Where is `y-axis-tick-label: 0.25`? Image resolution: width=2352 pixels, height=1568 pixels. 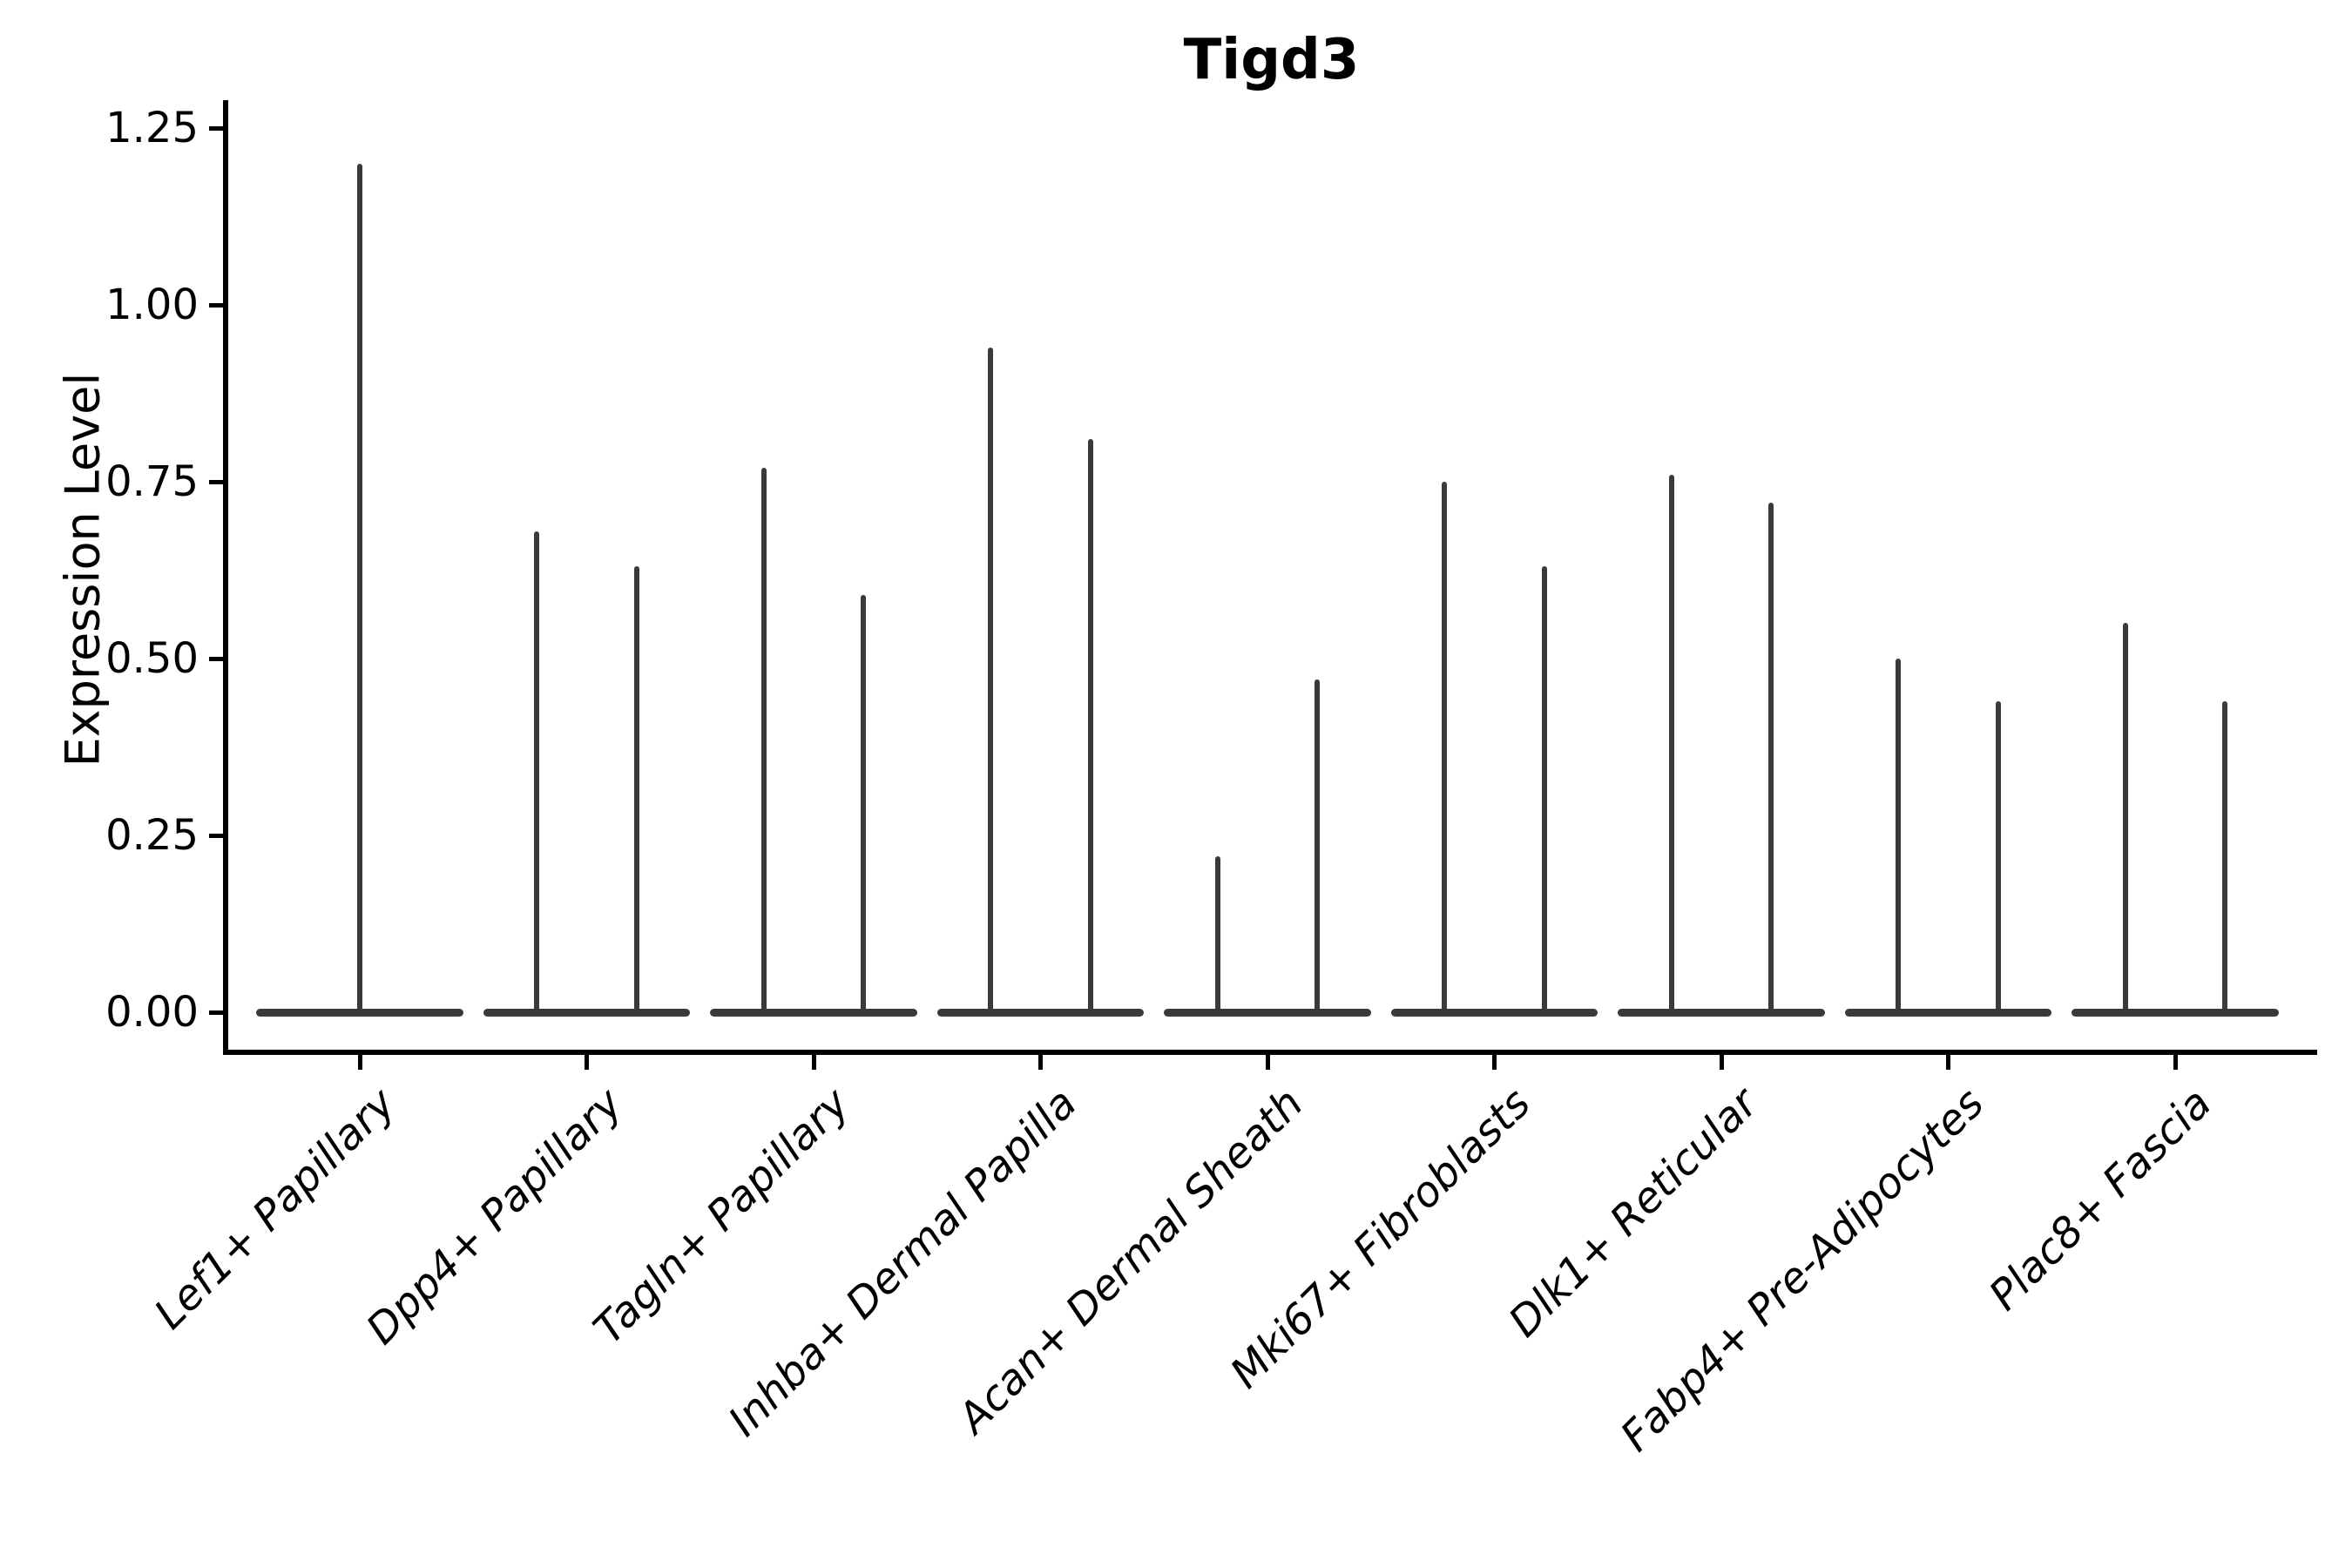
y-axis-tick-label: 0.25 is located at coordinates (152, 835).